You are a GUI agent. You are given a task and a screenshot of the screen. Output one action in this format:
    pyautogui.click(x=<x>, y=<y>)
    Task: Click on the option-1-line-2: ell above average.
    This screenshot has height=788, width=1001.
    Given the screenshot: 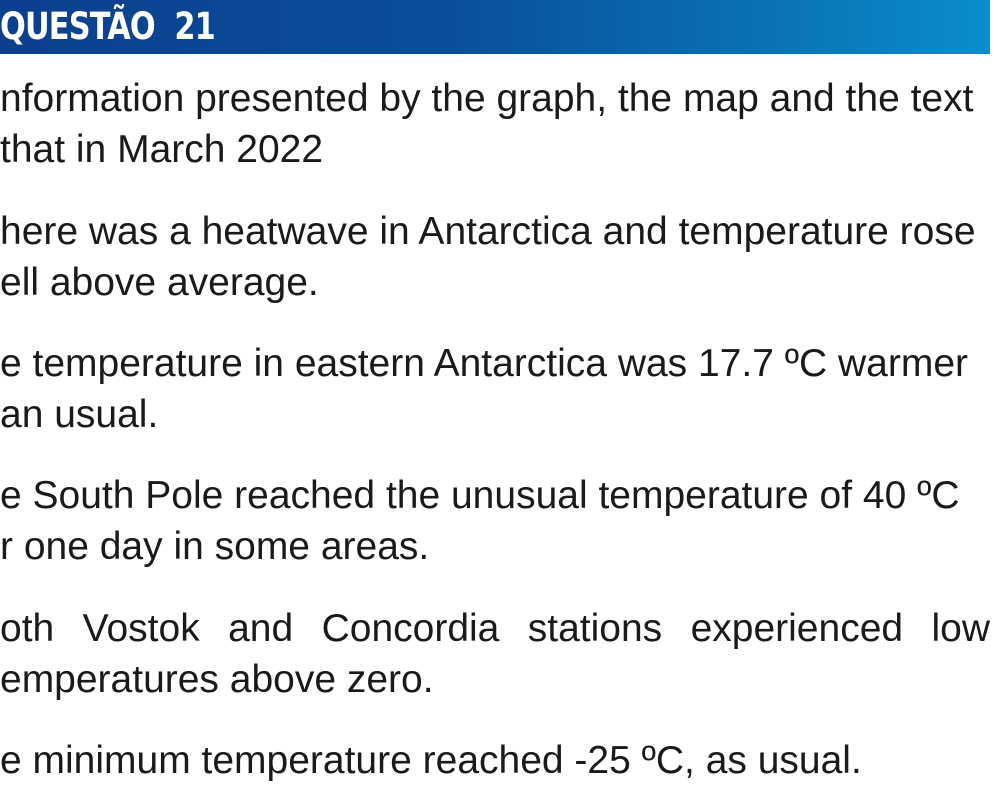 What is the action you would take?
    pyautogui.click(x=159, y=282)
    